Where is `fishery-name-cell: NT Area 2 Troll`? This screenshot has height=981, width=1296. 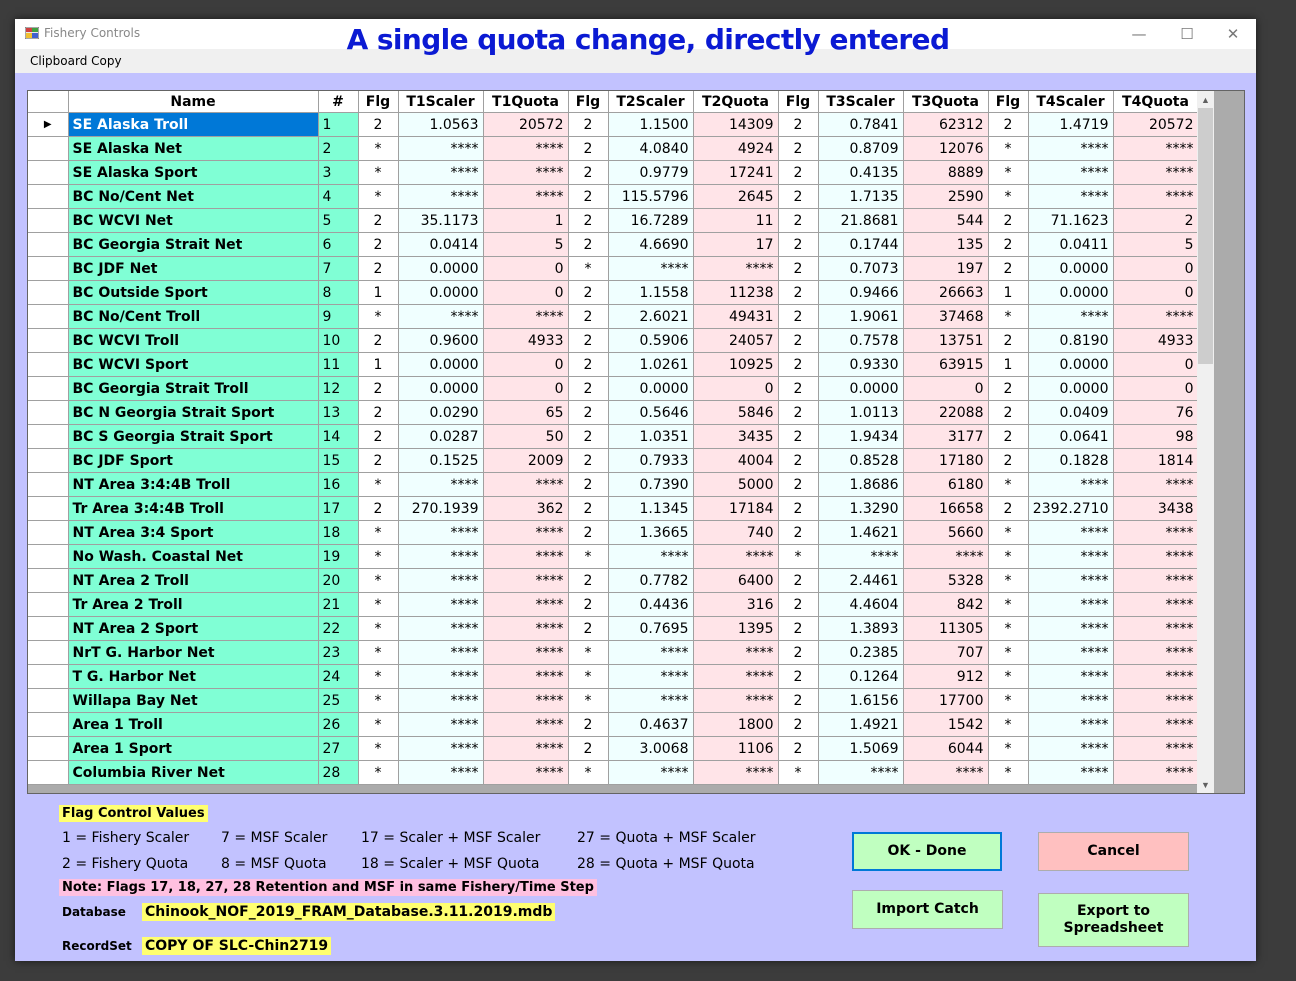 fishery-name-cell: NT Area 2 Troll is located at coordinates (193, 580).